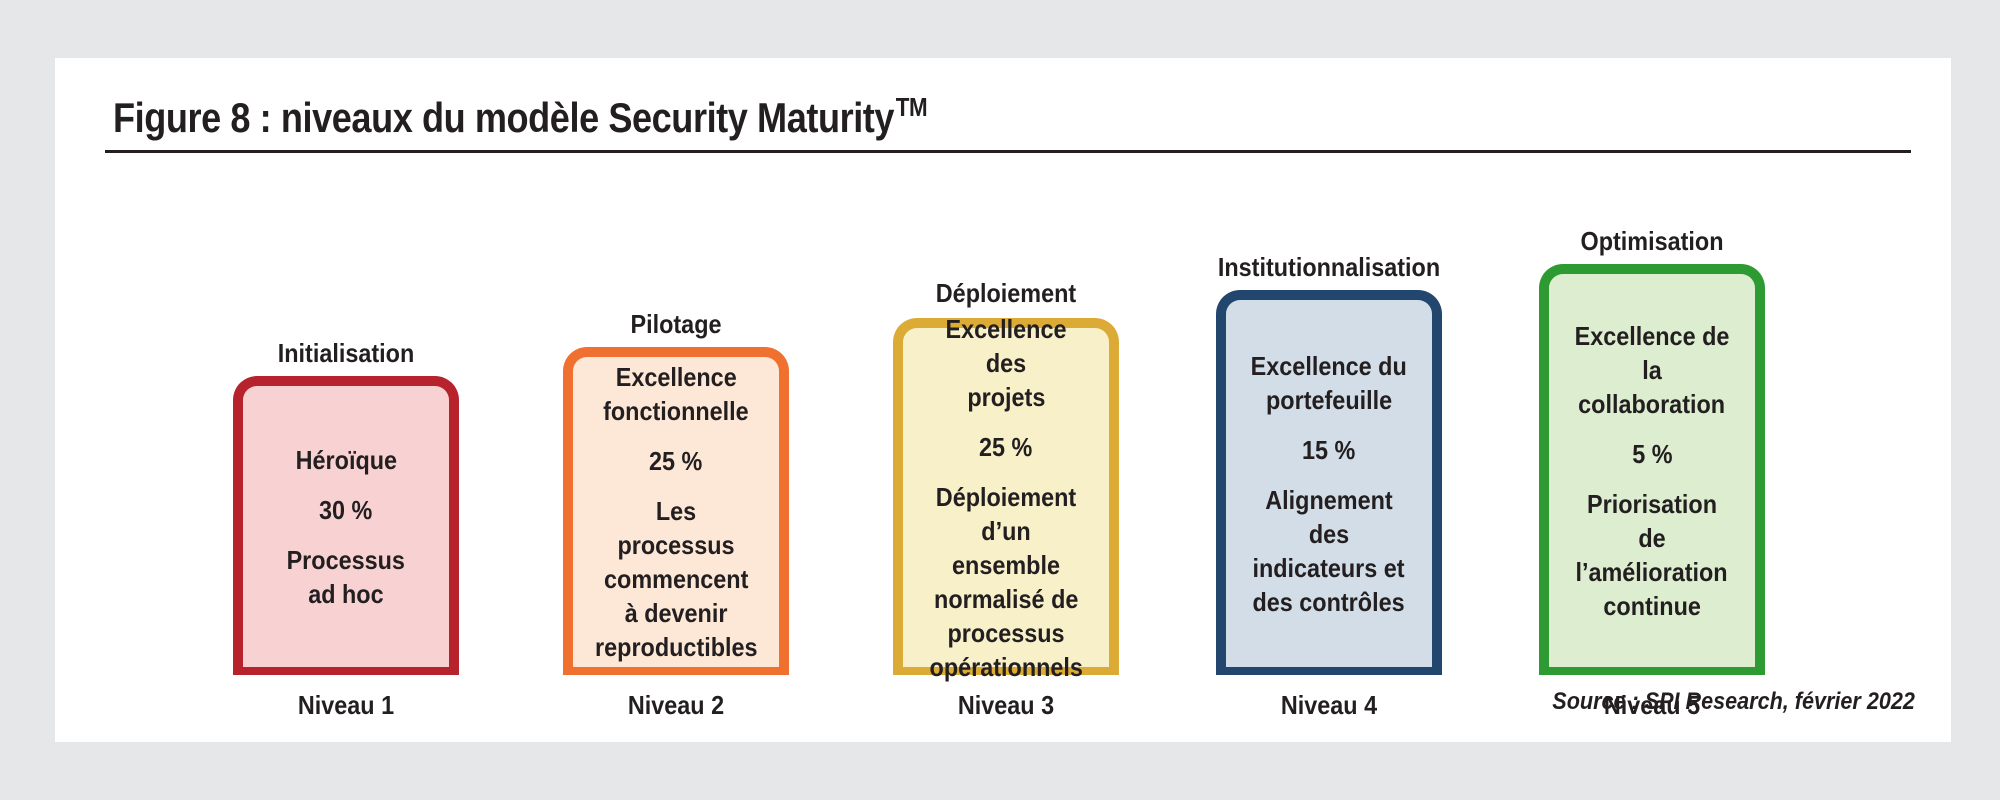 This screenshot has height=800, width=2000. Describe the element at coordinates (1733, 701) in the screenshot. I see `source-note: Source : SPI Research, février 2022` at that location.